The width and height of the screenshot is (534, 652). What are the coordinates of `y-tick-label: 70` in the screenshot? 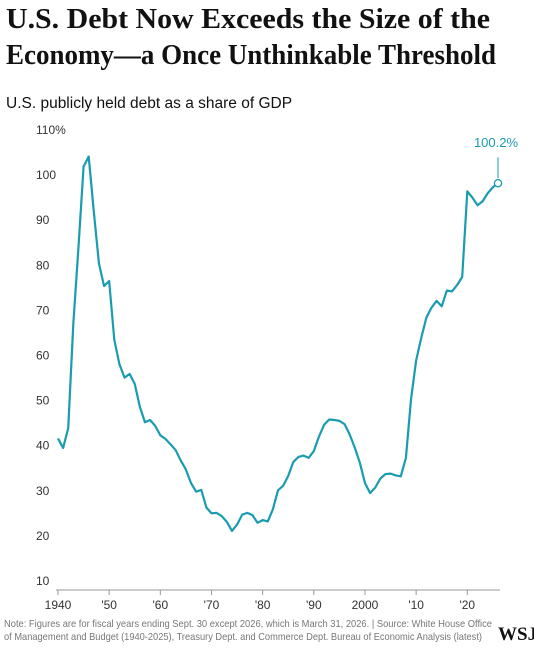 It's located at (43, 310).